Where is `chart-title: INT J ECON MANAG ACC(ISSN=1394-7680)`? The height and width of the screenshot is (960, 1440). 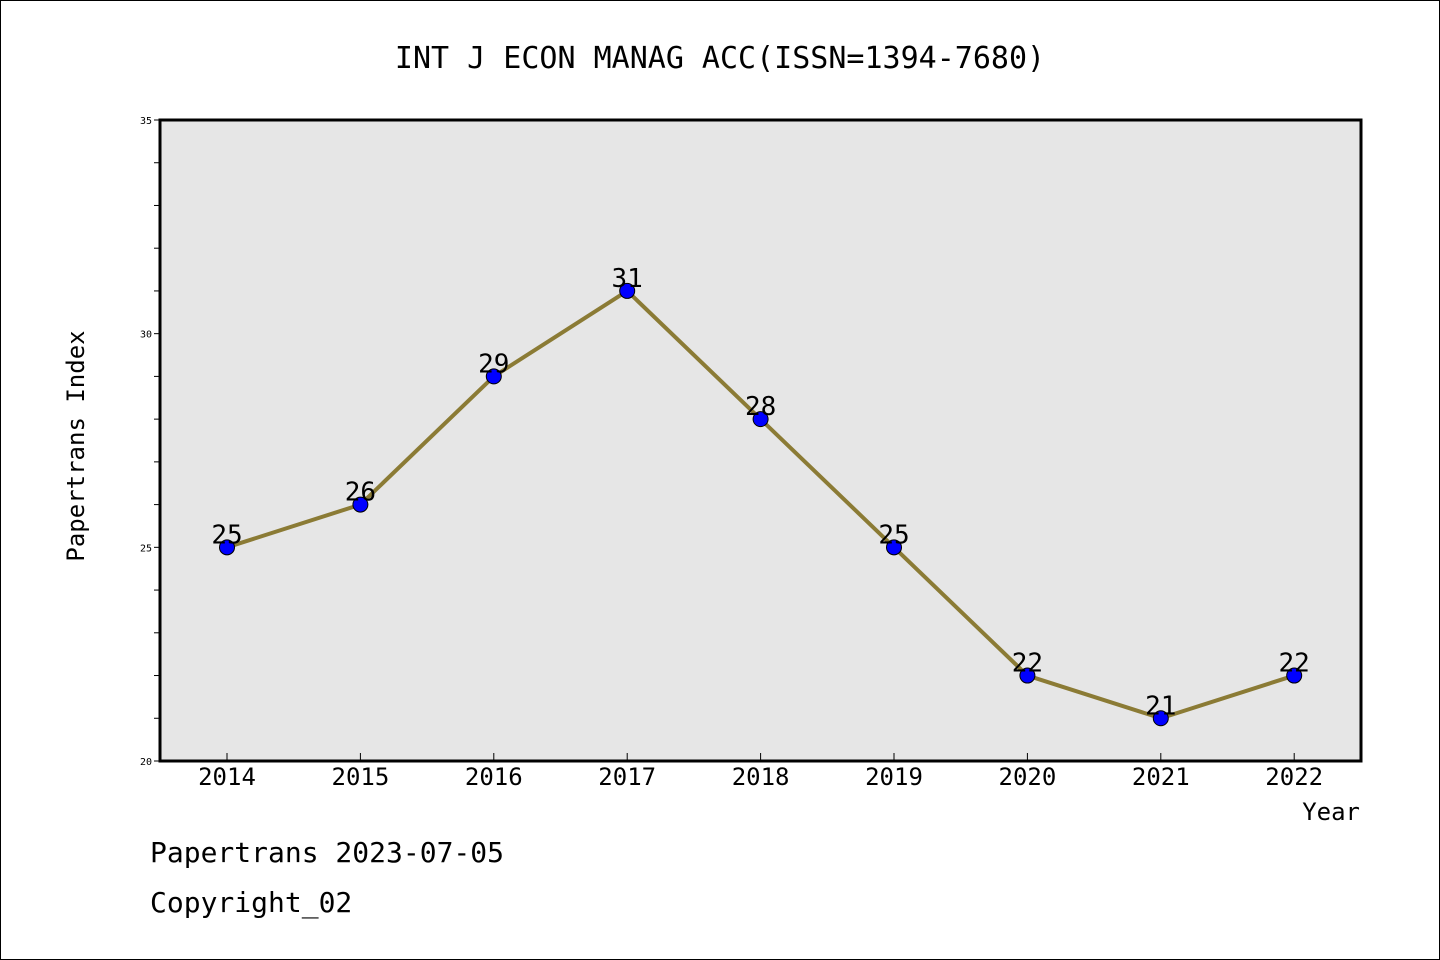
chart-title: INT J ECON MANAG ACC(ISSN=1394-7680) is located at coordinates (720, 58).